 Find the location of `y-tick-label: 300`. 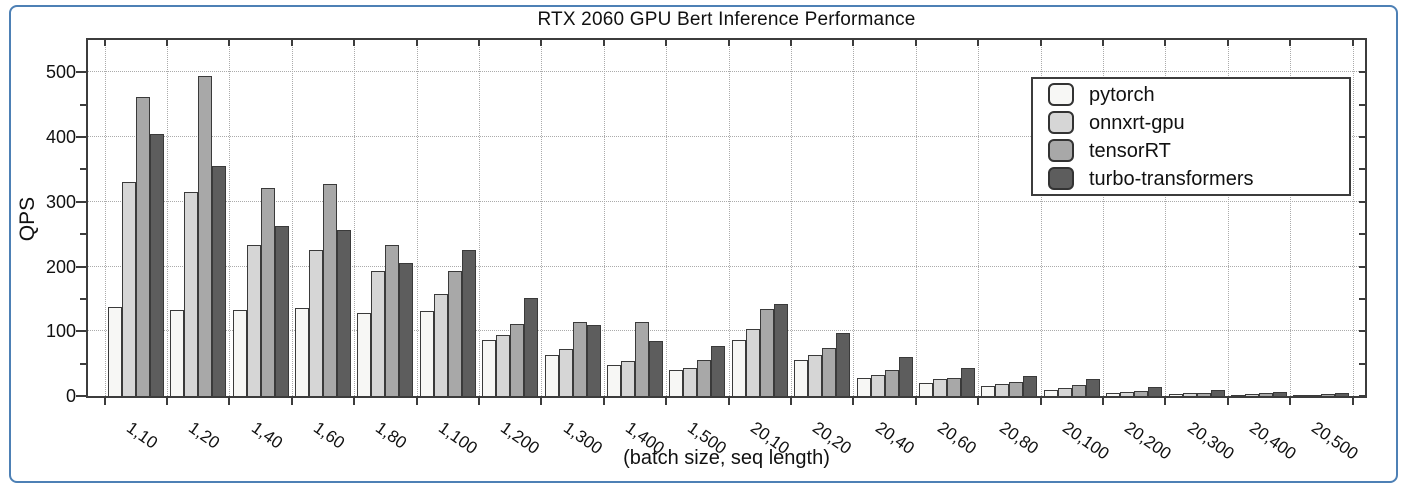

y-tick-label: 300 is located at coordinates (60, 201).